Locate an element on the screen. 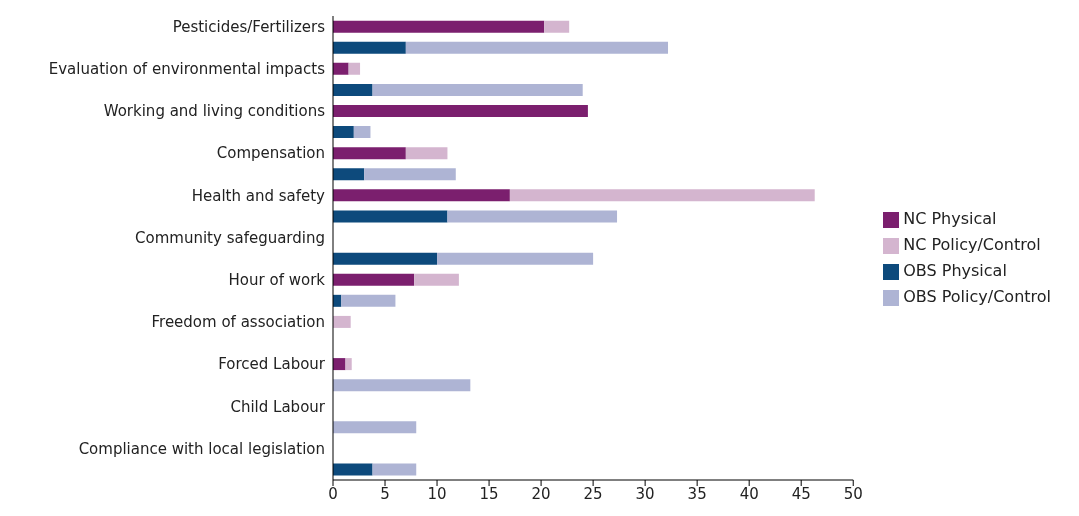 Image resolution: width=1079 pixels, height=516 pixels. y-tick-label: Working and living conditions is located at coordinates (214, 111).